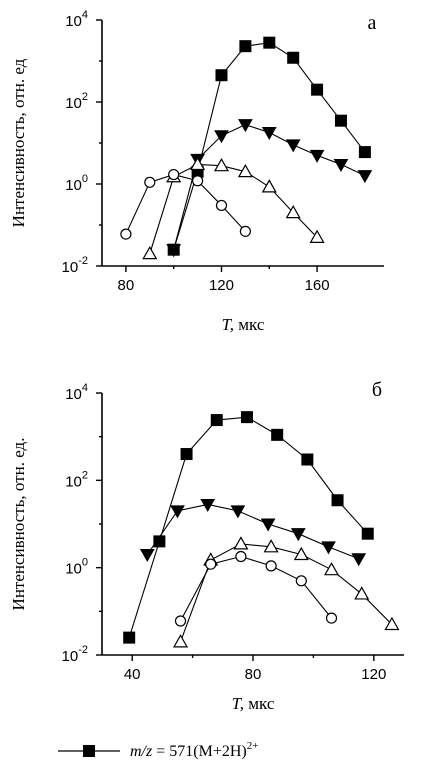 This screenshot has height=767, width=432. Describe the element at coordinates (18, 524) in the screenshot. I see `y-axis-label: Интенсивность, отн. ед.` at that location.